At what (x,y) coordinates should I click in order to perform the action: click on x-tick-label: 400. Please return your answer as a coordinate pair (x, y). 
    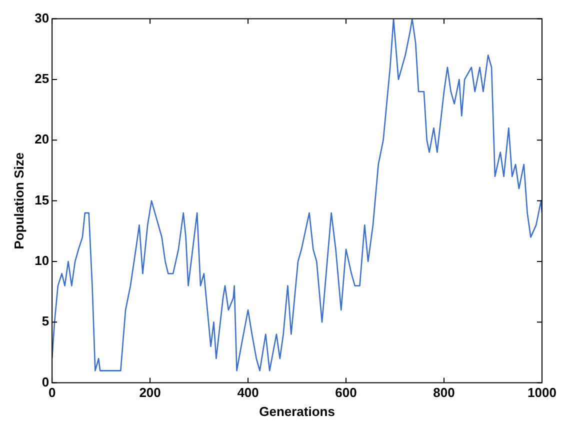
    Looking at the image, I should click on (248, 392).